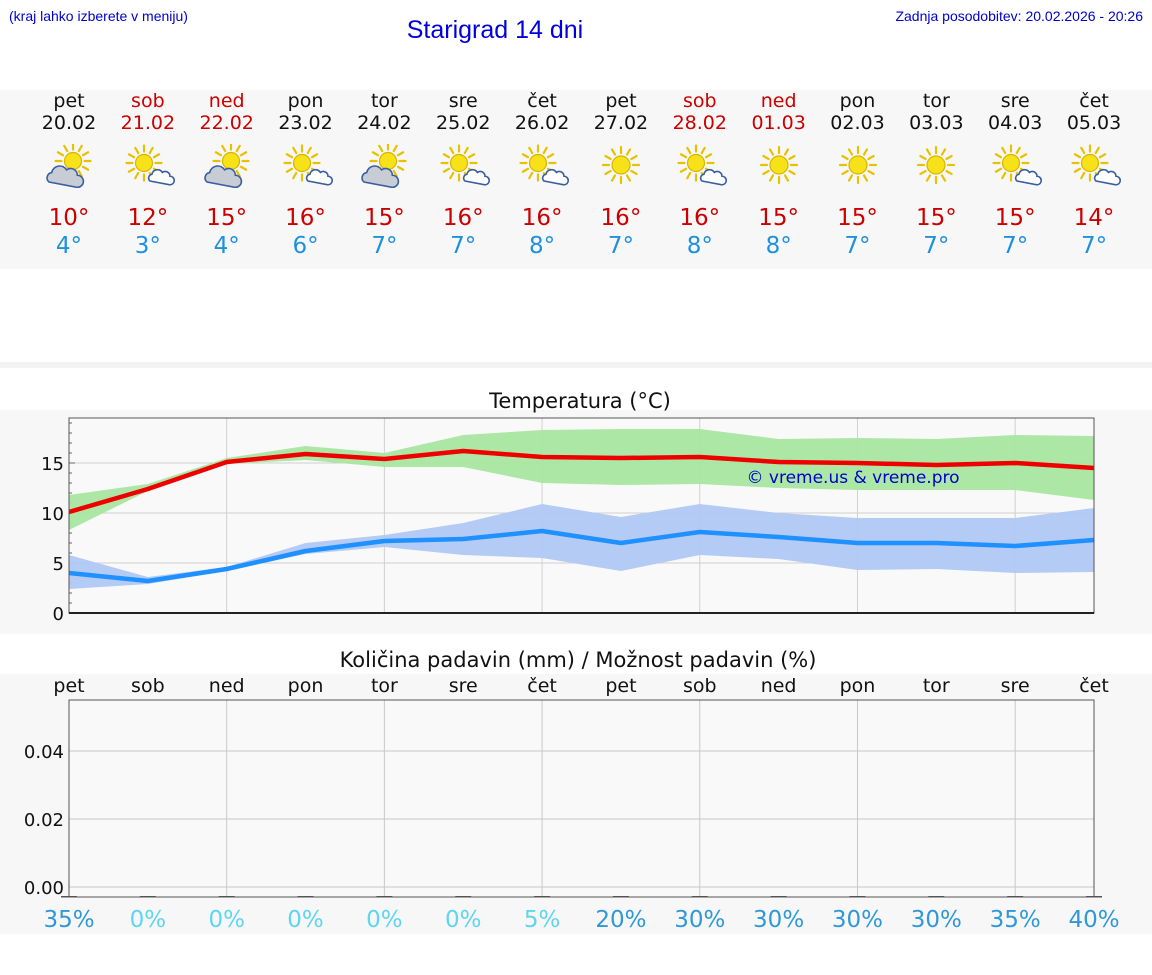  I want to click on day-column: ned 22.02 15° 4°, so click(227, 175).